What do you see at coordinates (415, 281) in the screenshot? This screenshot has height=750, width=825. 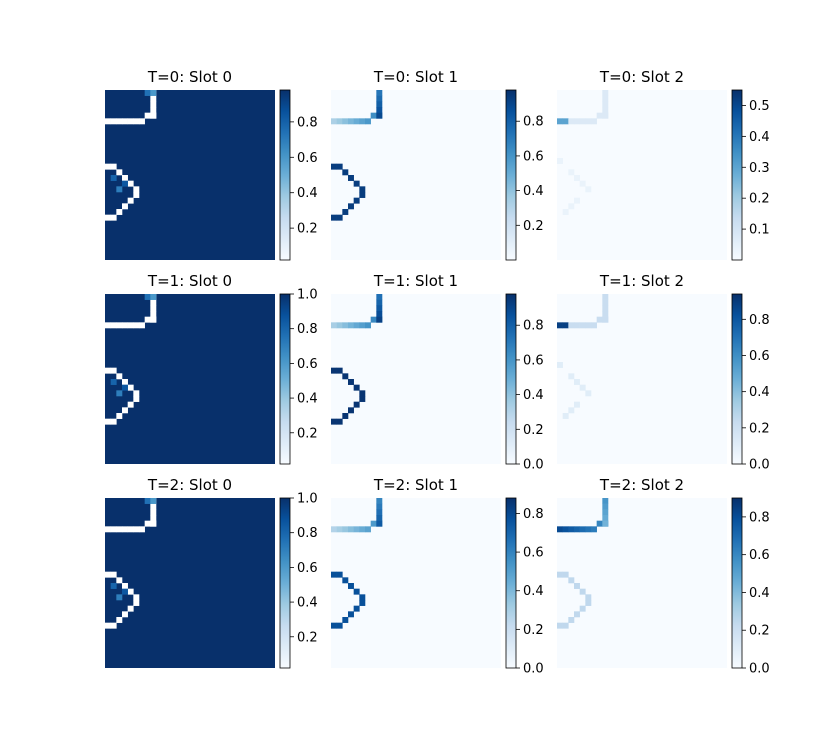 I see `panel-title: T=1: Slot 1` at bounding box center [415, 281].